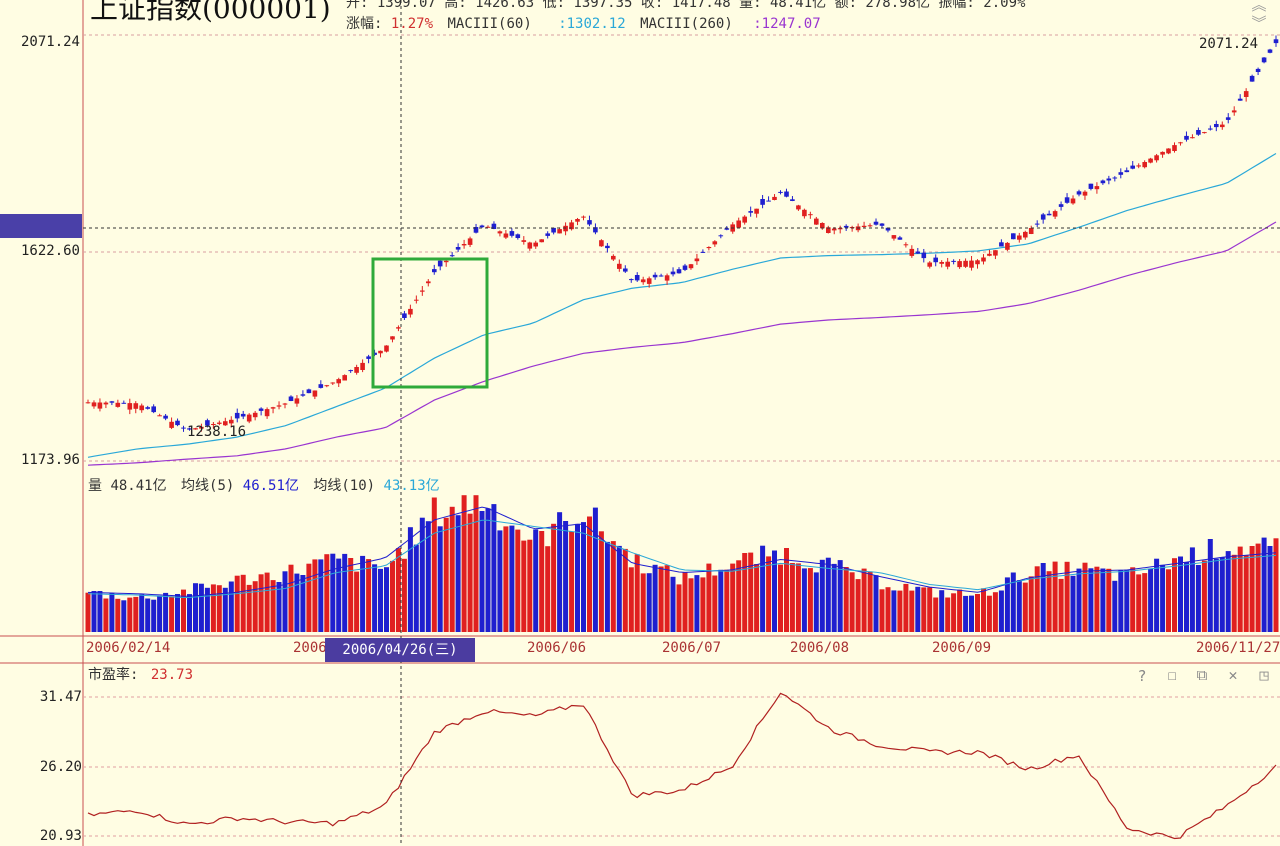  I want to click on close-icon: ✕, so click(1233, 675).